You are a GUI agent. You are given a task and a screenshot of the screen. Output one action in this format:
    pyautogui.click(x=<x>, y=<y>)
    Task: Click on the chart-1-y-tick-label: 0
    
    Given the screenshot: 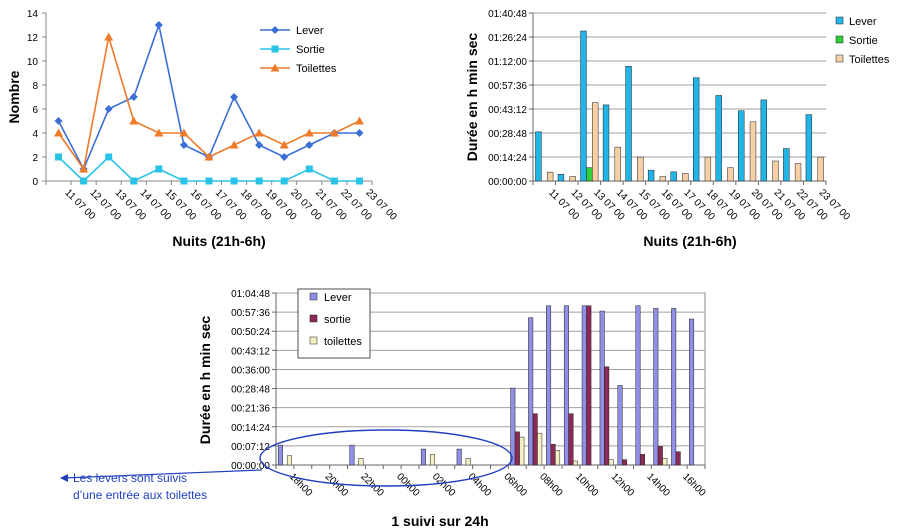 What is the action you would take?
    pyautogui.click(x=35, y=182)
    